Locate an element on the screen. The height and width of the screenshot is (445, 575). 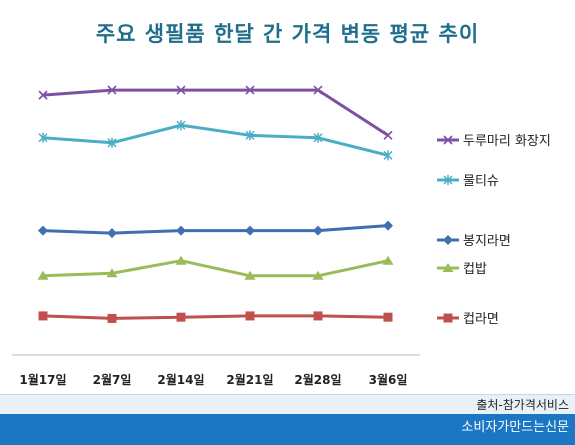
x-tick-label: 2월28일 is located at coordinates (317, 379).